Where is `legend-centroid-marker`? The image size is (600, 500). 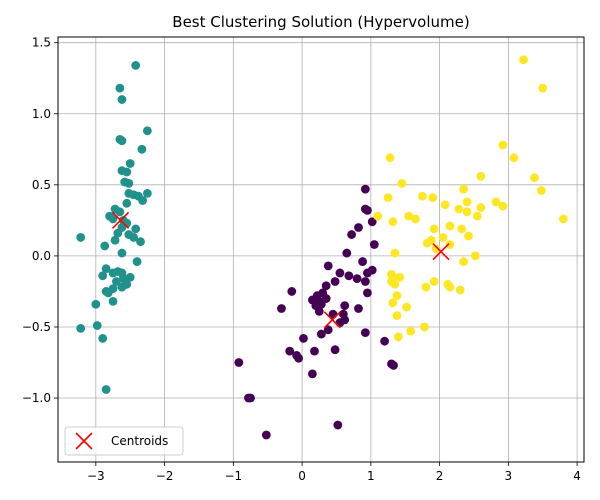
legend-centroid-marker is located at coordinates (84, 441).